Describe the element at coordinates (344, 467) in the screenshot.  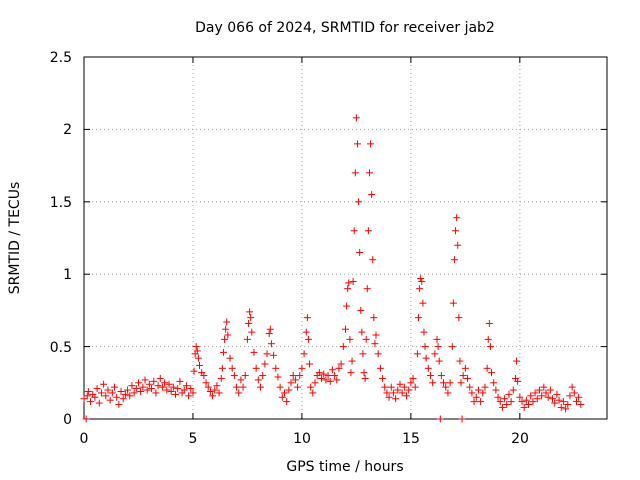
I see `x-axis-label: GPS time / hours` at that location.